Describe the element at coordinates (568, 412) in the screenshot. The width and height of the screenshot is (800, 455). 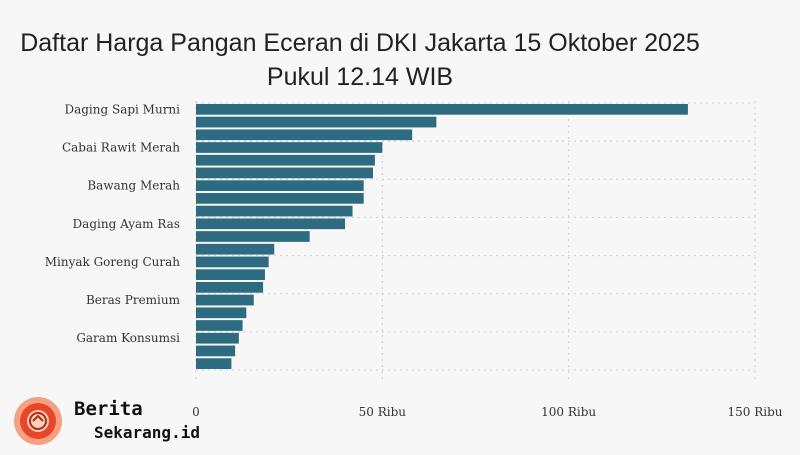
I see `x-tick-label: 100 Ribu` at that location.